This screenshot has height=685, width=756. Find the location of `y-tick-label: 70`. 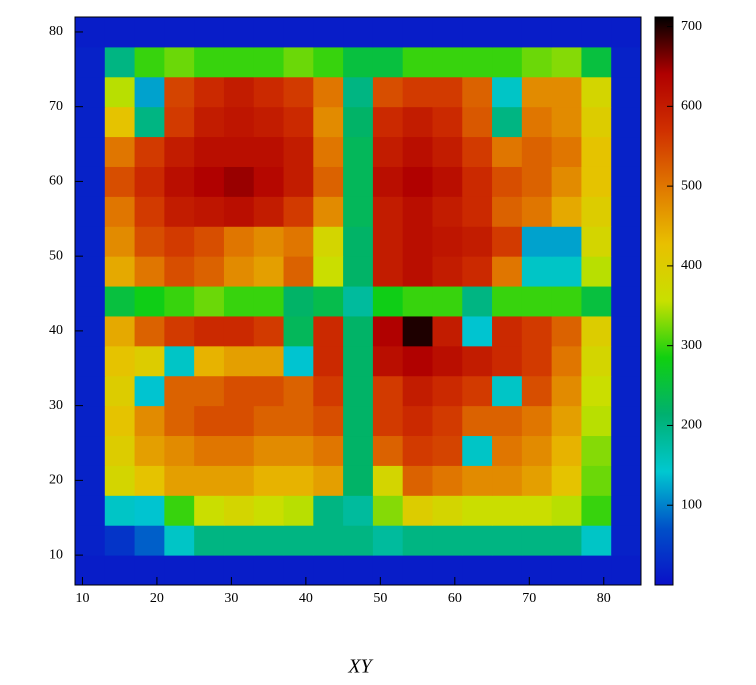

y-tick-label: 70 is located at coordinates (56, 106).